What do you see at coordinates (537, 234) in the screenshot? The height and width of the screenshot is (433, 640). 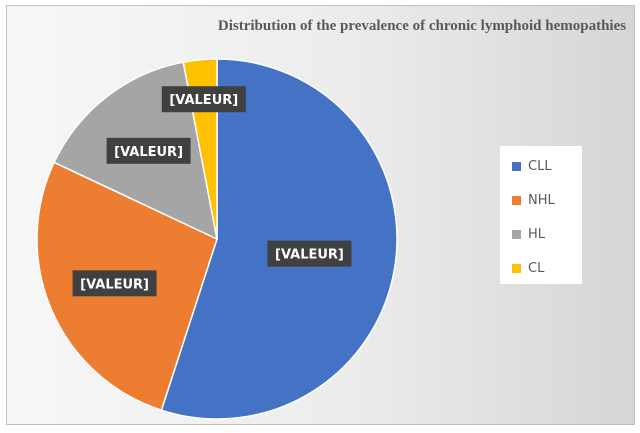 I see `legend-label: HL` at bounding box center [537, 234].